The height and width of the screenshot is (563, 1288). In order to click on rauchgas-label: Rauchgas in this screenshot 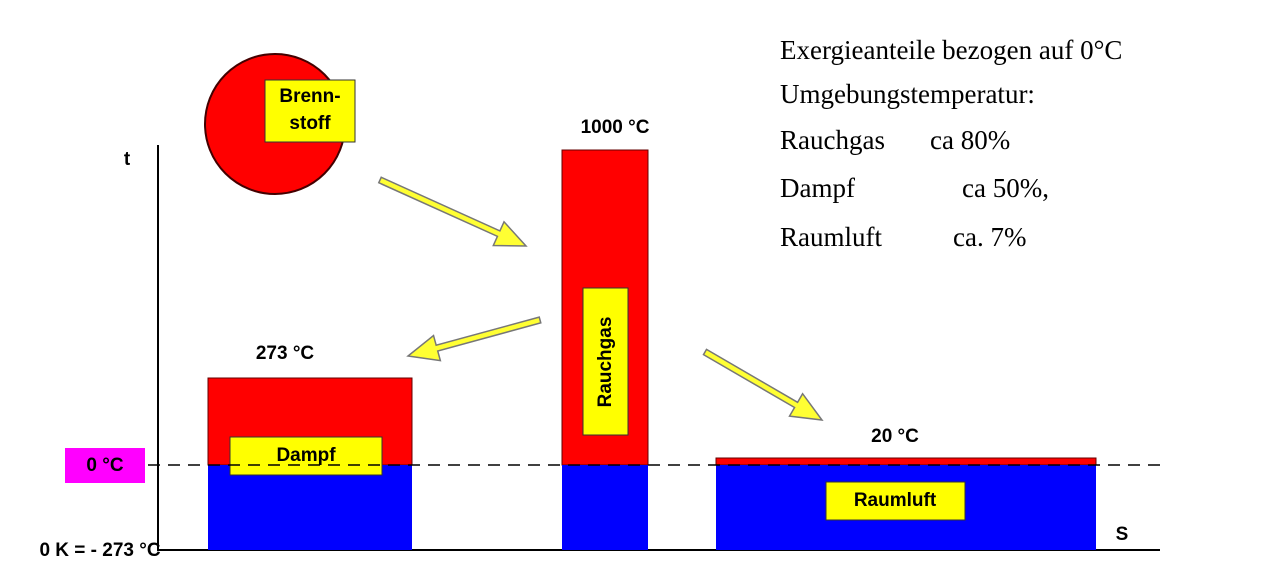, I will do `click(605, 362)`.